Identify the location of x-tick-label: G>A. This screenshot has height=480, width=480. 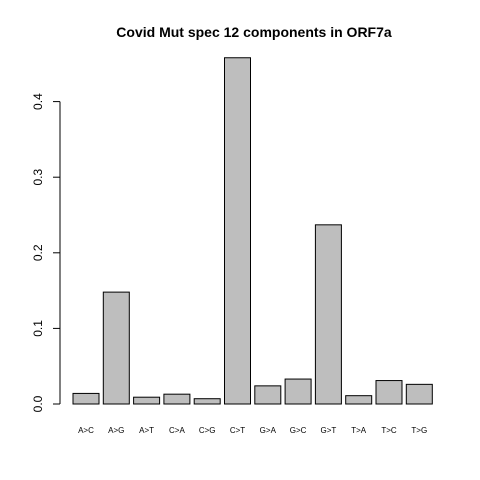
(268, 430).